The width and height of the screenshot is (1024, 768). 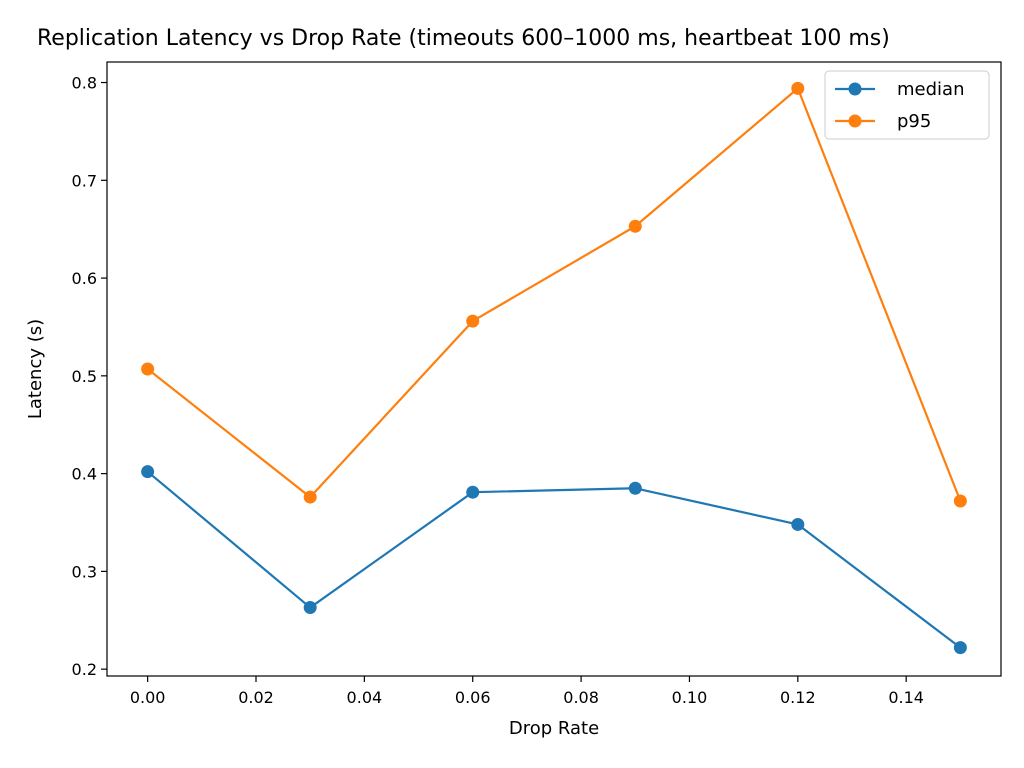 What do you see at coordinates (581, 697) in the screenshot?
I see `x-tick-label: 0.08` at bounding box center [581, 697].